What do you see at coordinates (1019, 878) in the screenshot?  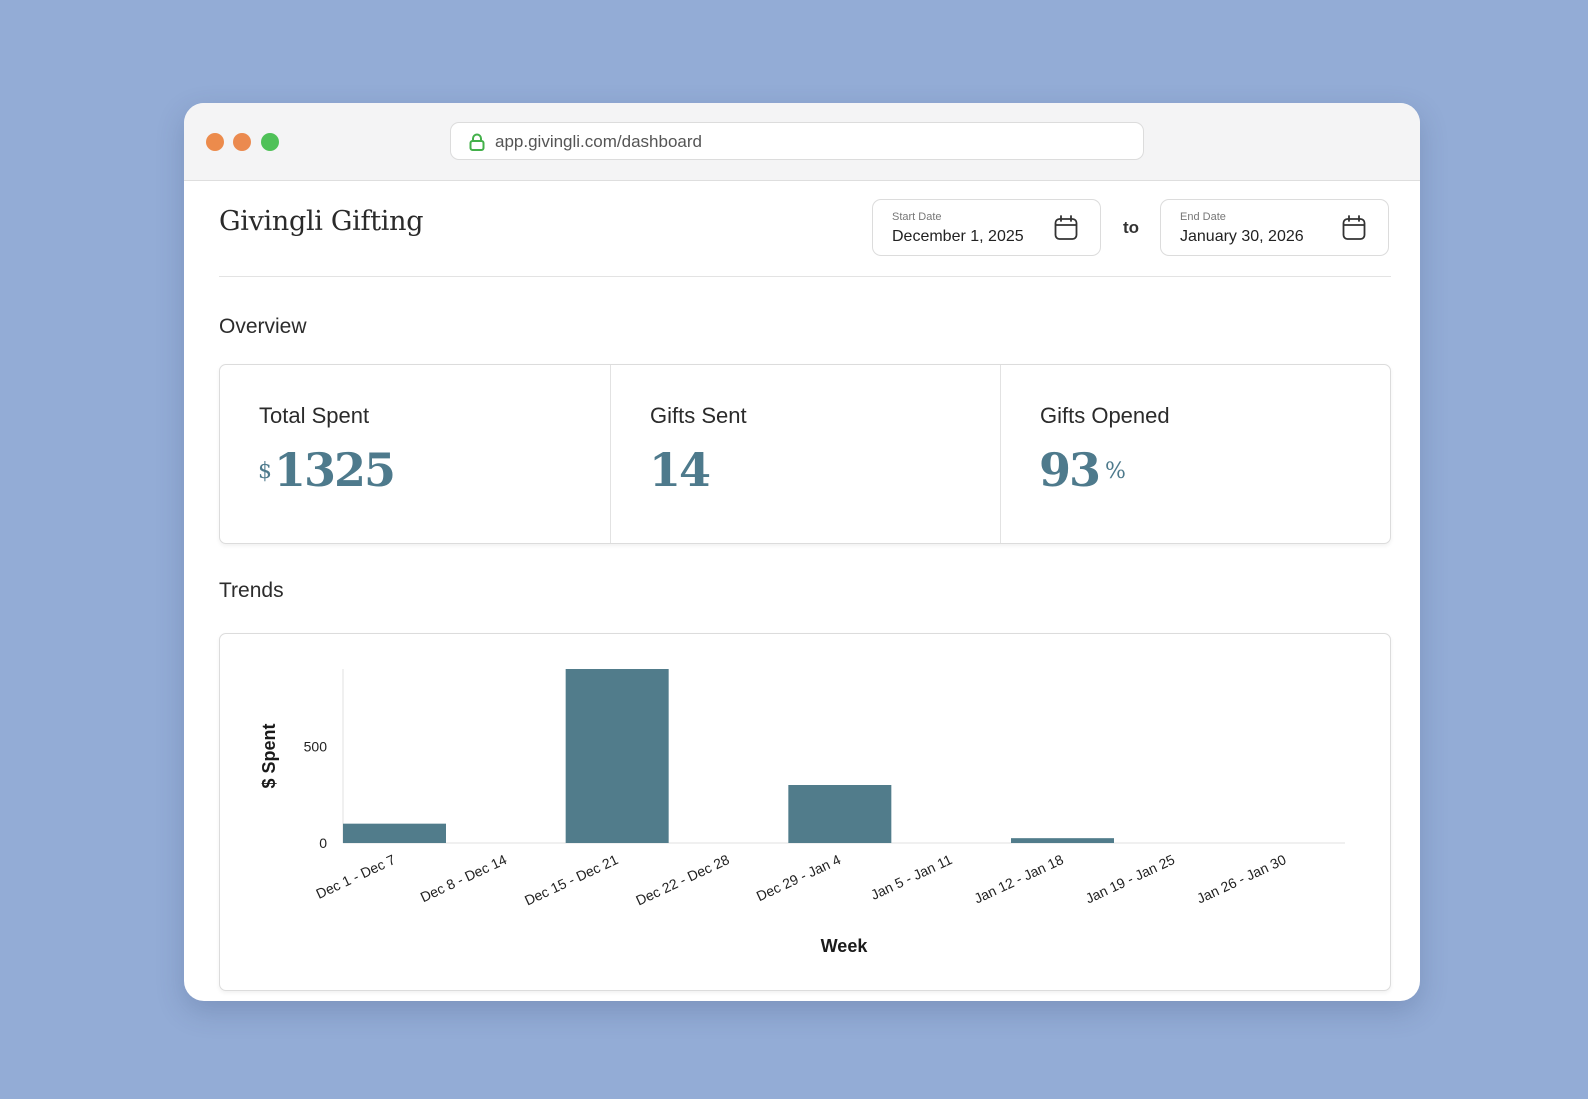 I see `x-tick-label: Jan 12 - Jan 18` at bounding box center [1019, 878].